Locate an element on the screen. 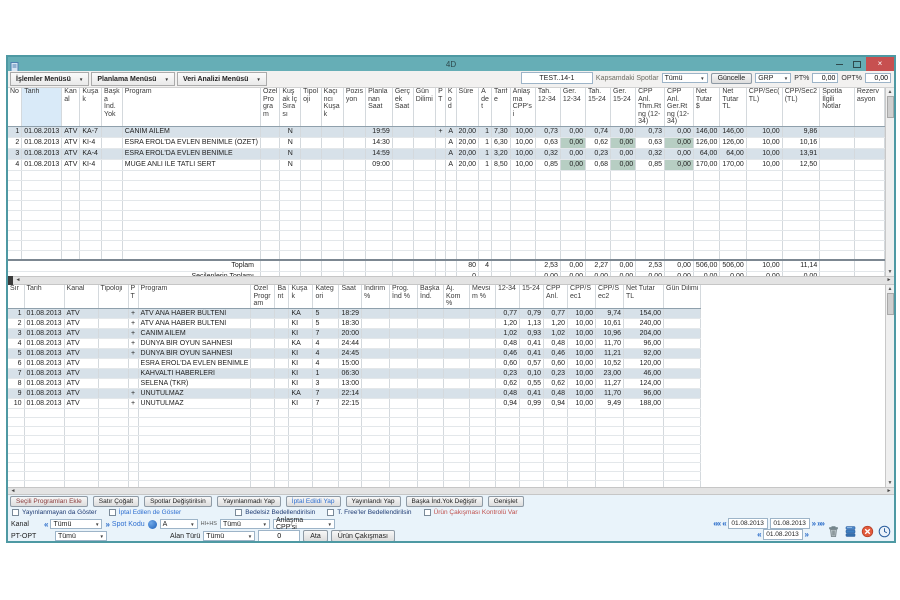 This screenshot has width=900, height=600. metric-combo: GRP ▼ is located at coordinates (773, 78).